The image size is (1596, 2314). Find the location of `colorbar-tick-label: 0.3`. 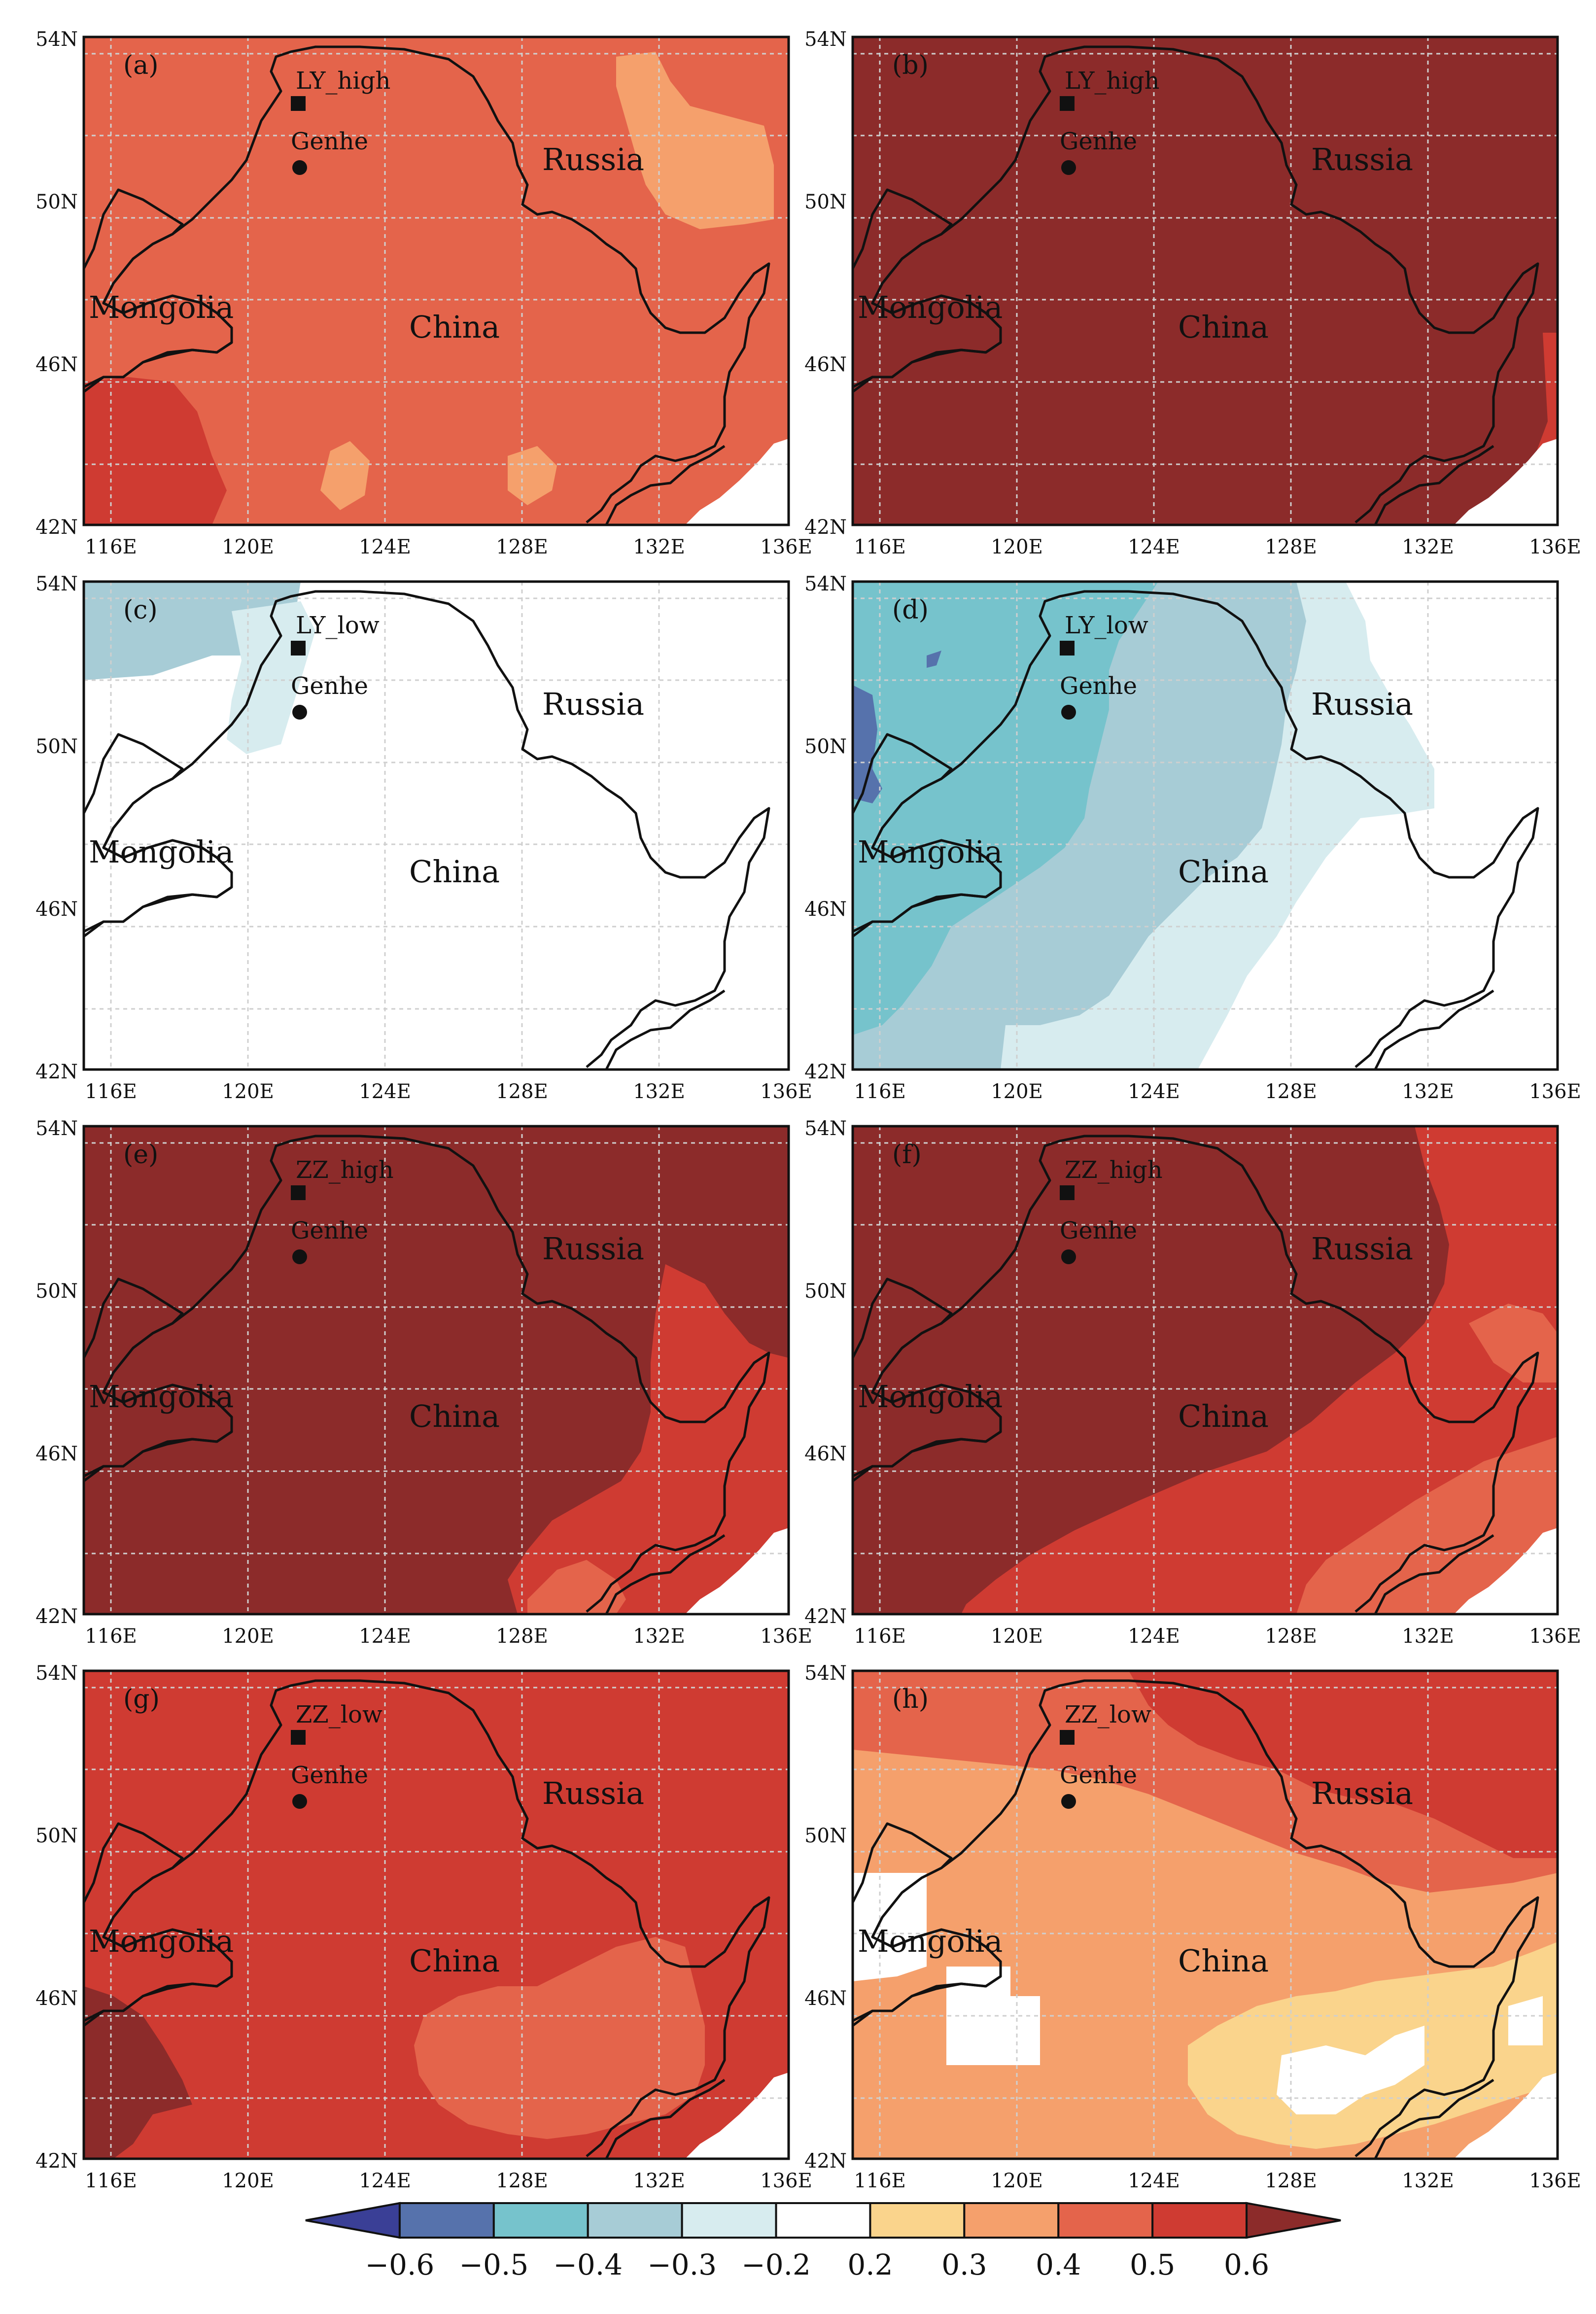

colorbar-tick-label: 0.3 is located at coordinates (964, 2264).